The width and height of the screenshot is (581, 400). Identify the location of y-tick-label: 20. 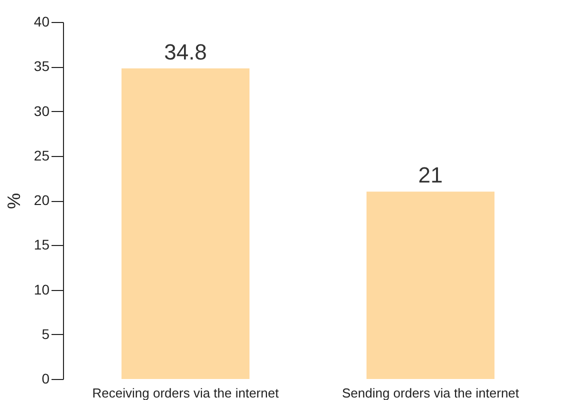
(42, 200).